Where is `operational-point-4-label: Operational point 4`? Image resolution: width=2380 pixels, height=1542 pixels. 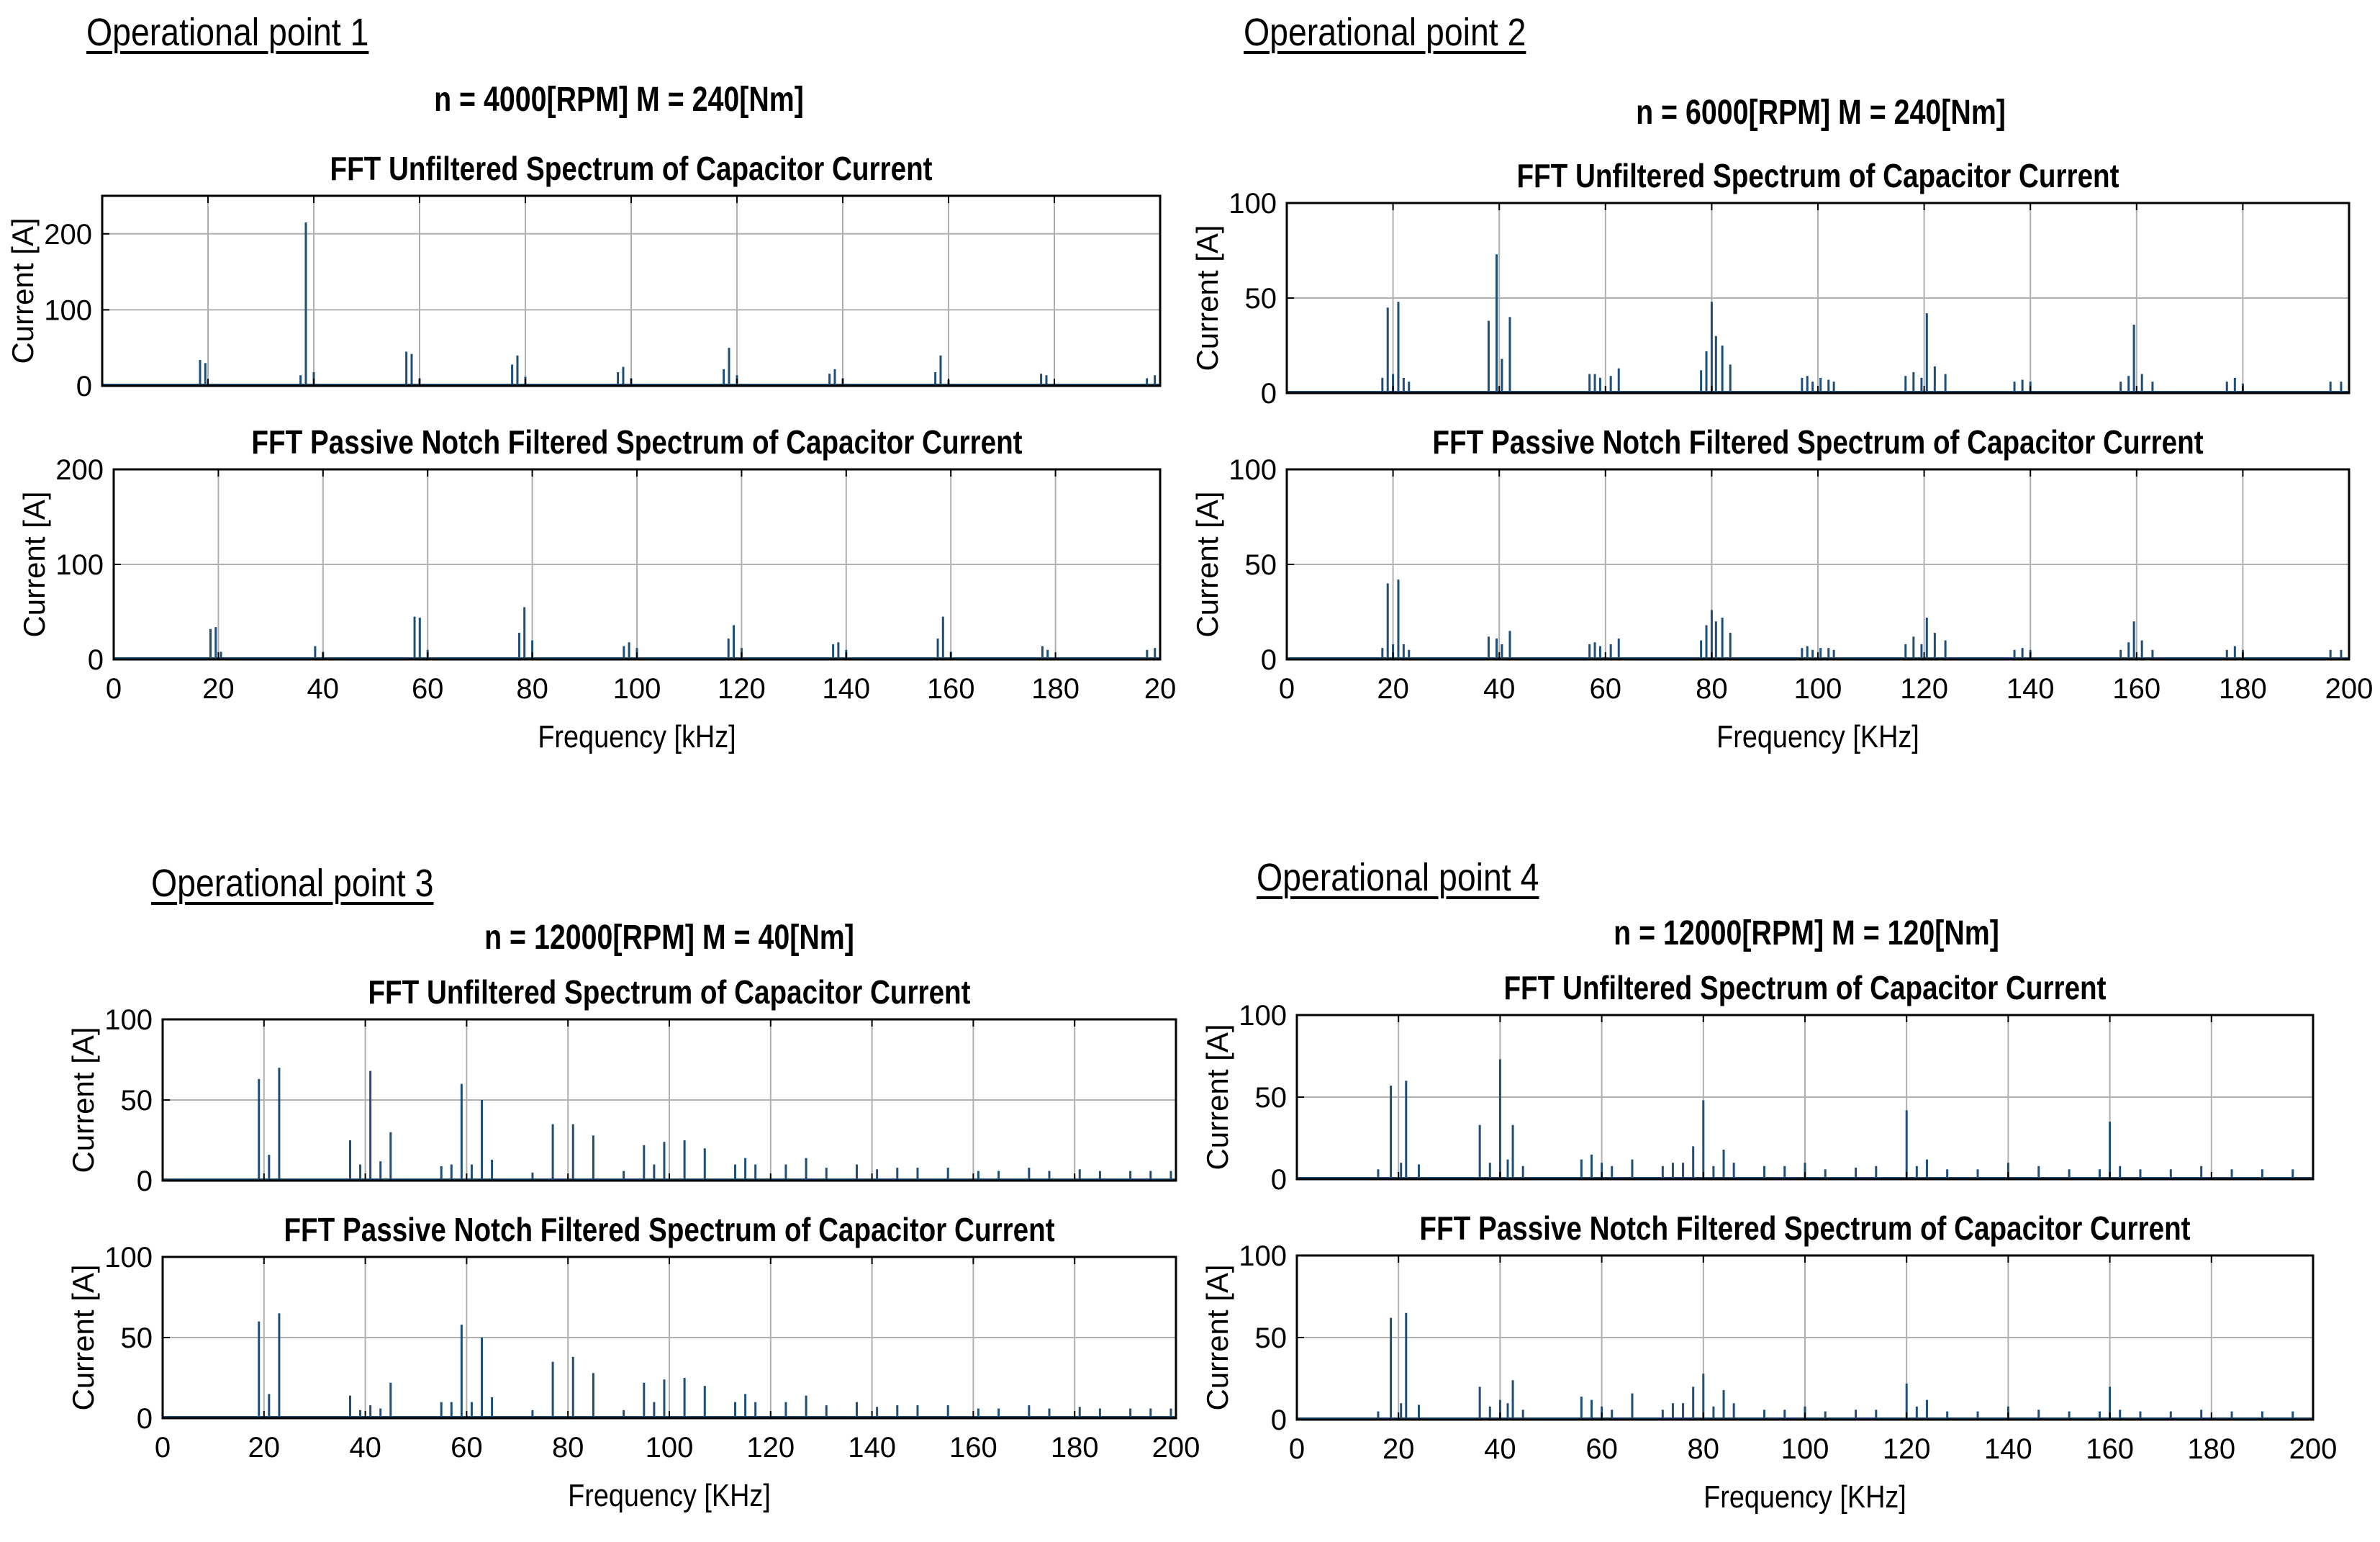
operational-point-4-label: Operational point 4 is located at coordinates (1398, 877).